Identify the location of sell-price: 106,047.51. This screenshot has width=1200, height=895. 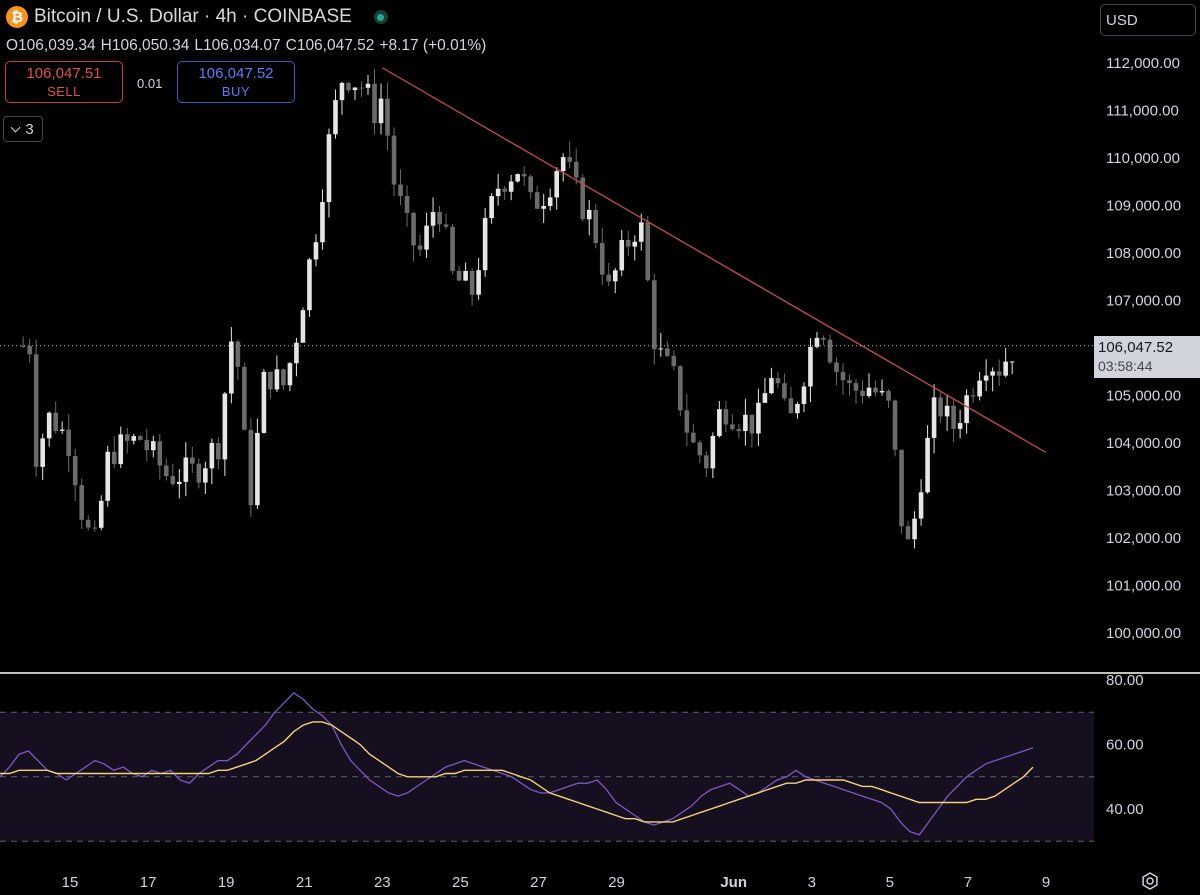
(64, 73).